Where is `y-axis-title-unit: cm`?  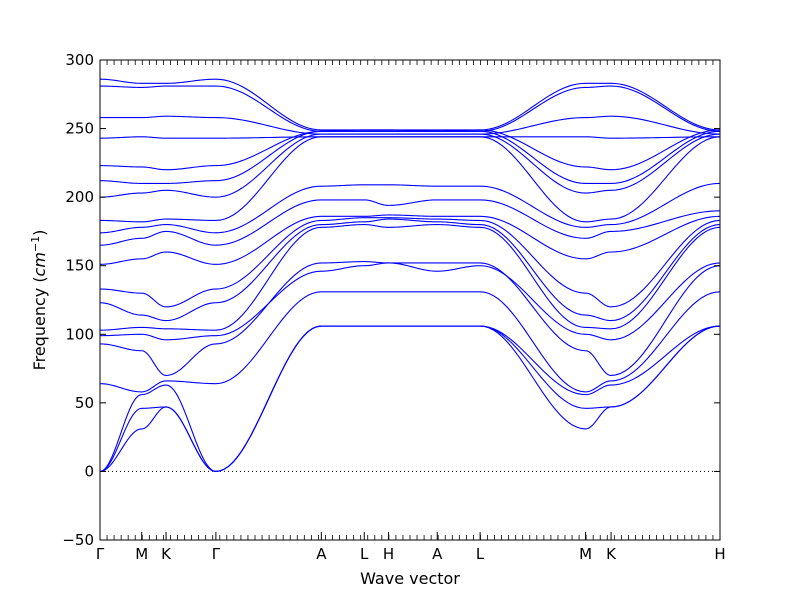 y-axis-title-unit: cm is located at coordinates (39, 264).